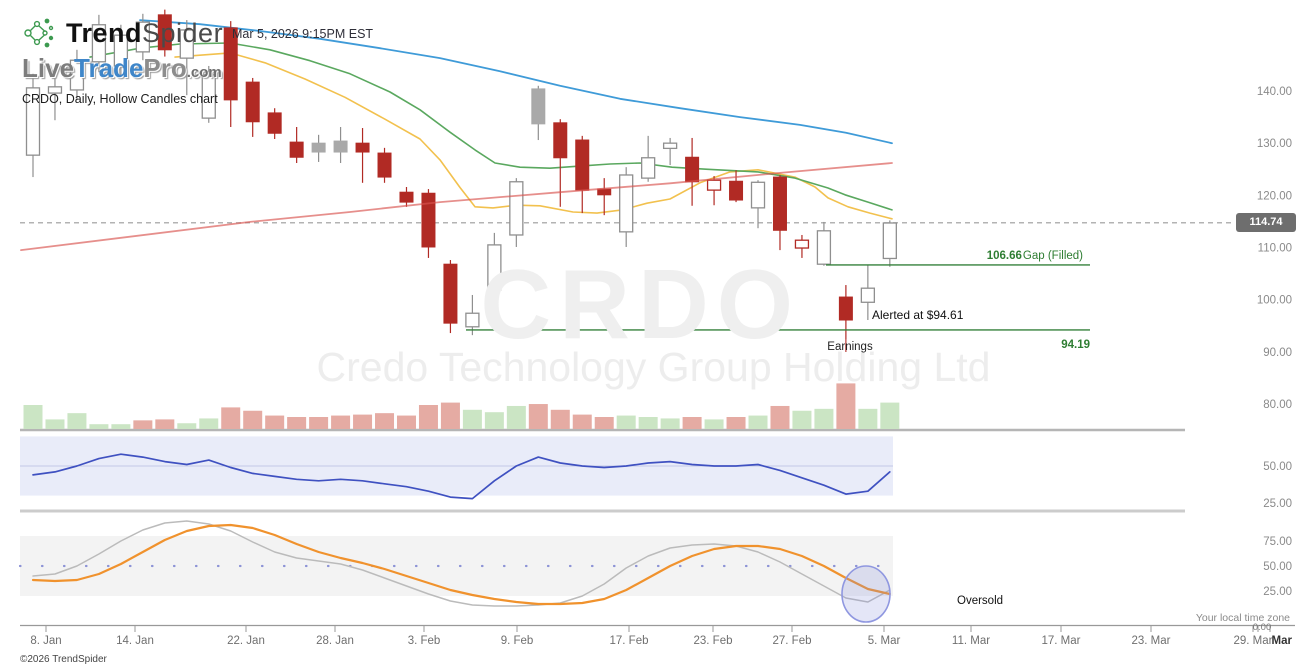 Image resolution: width=1307 pixels, height=672 pixels. I want to click on symbol-settings-label: CRDO, Daily, Hollow Candles chart, so click(120, 99).